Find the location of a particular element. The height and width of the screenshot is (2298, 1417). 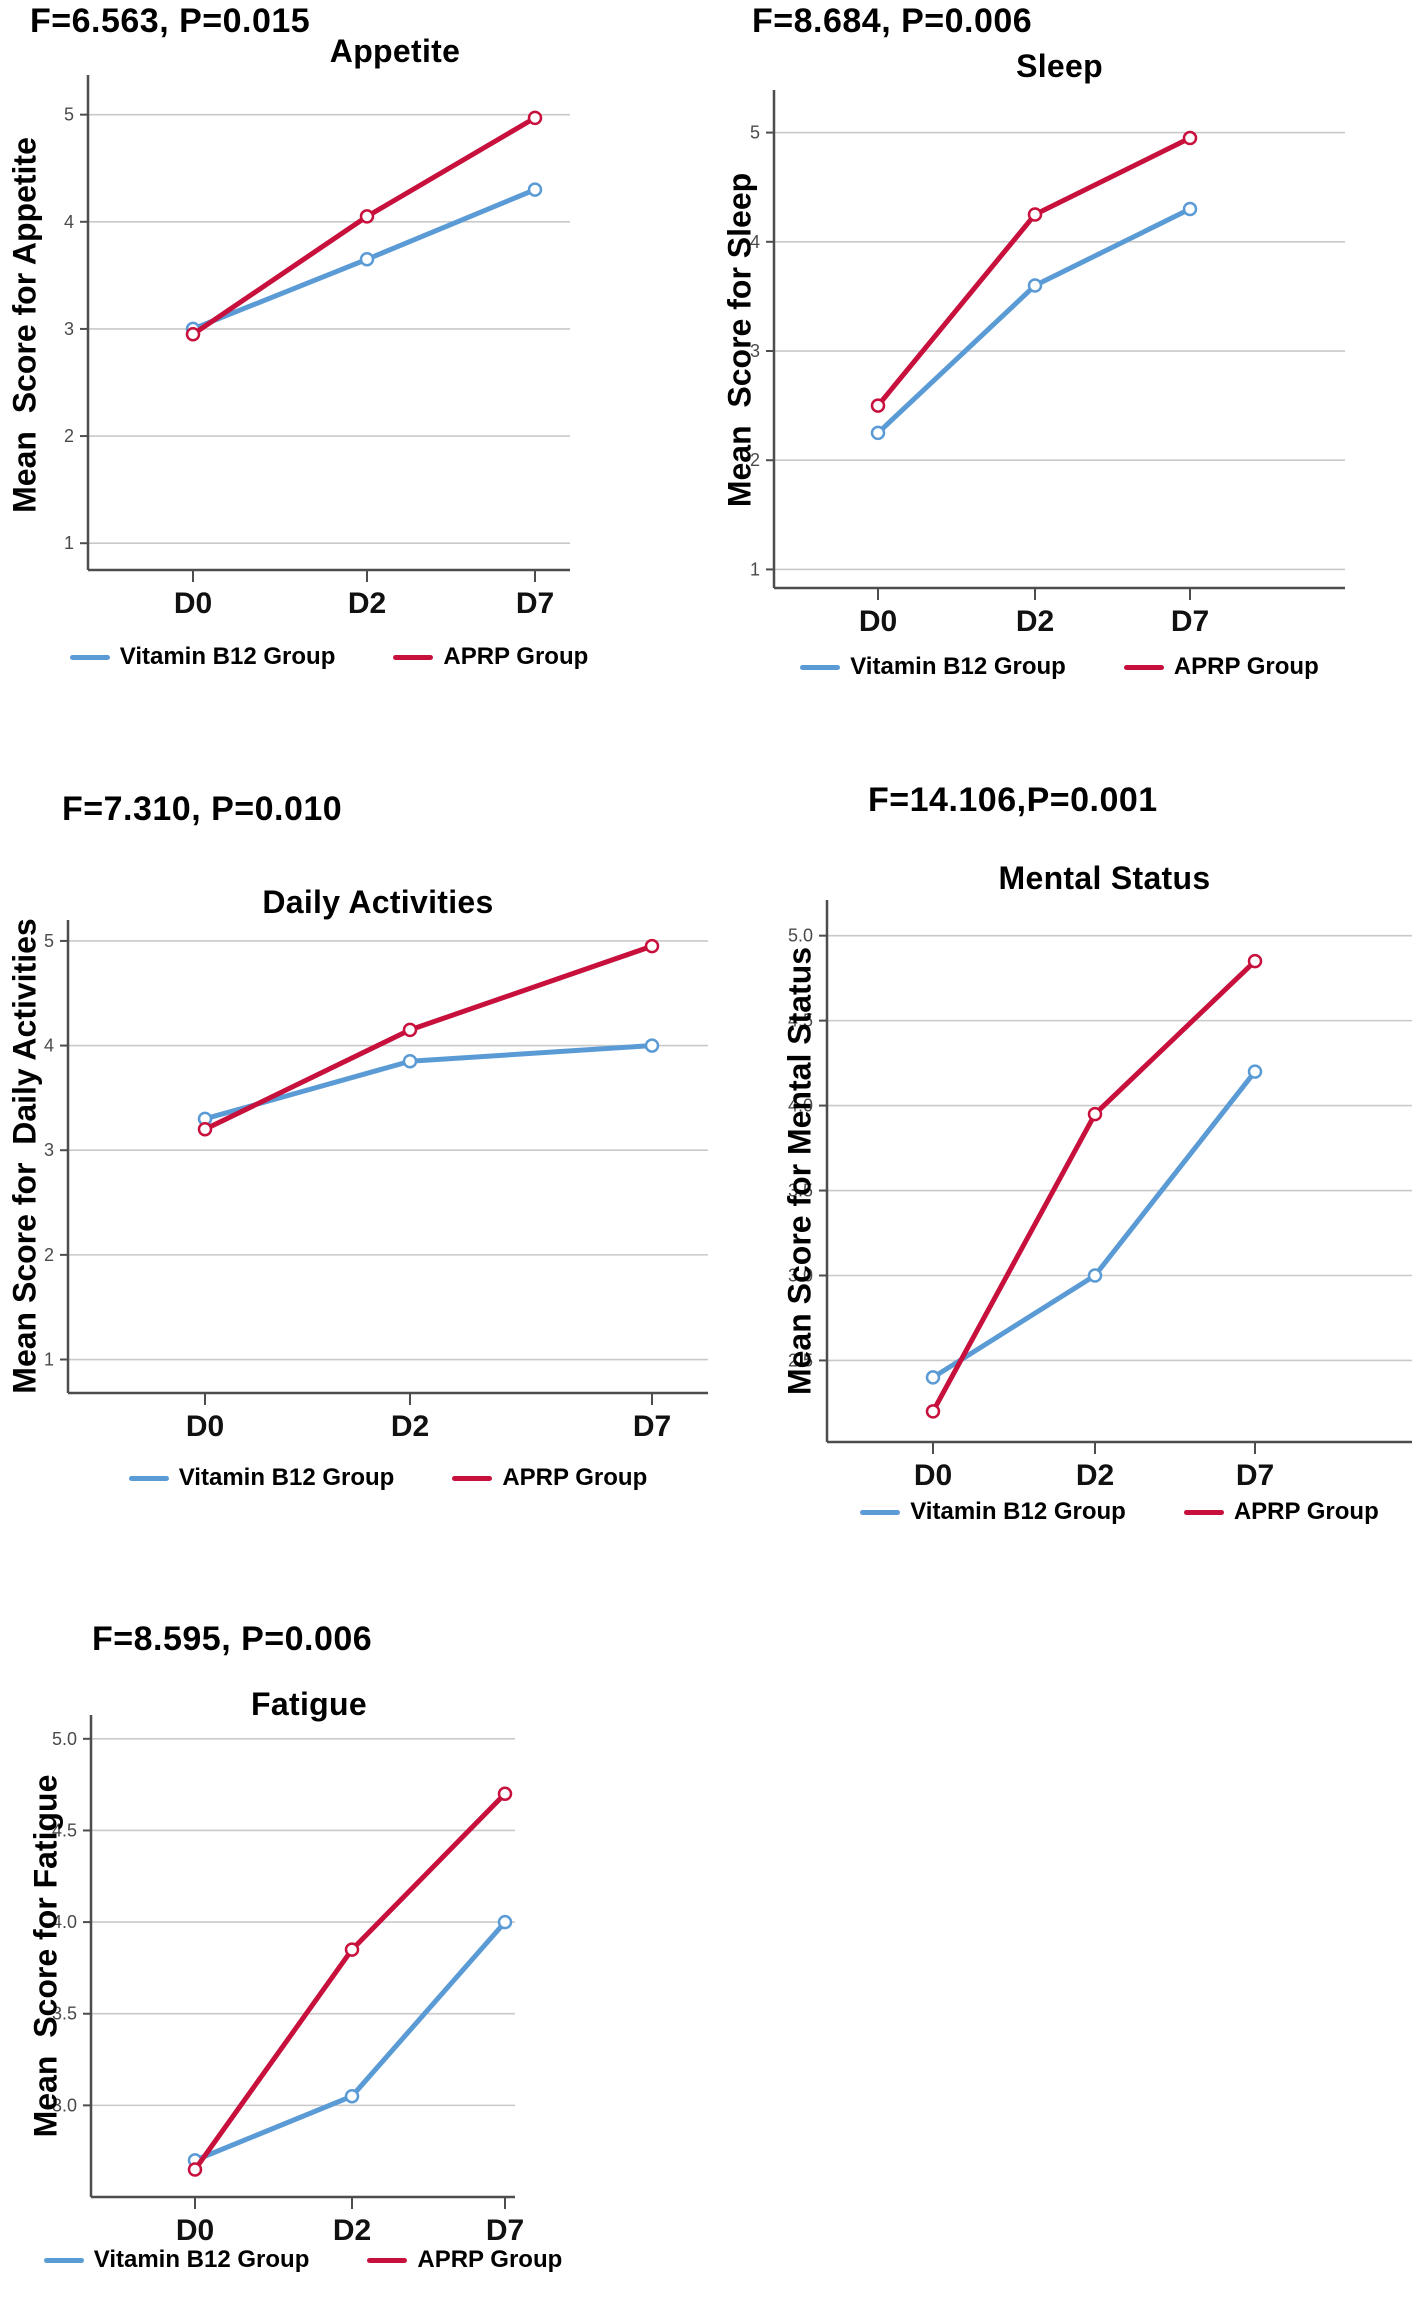

fstat-annotation-daily-activities: F=7.310, P=0.010 is located at coordinates (202, 809).